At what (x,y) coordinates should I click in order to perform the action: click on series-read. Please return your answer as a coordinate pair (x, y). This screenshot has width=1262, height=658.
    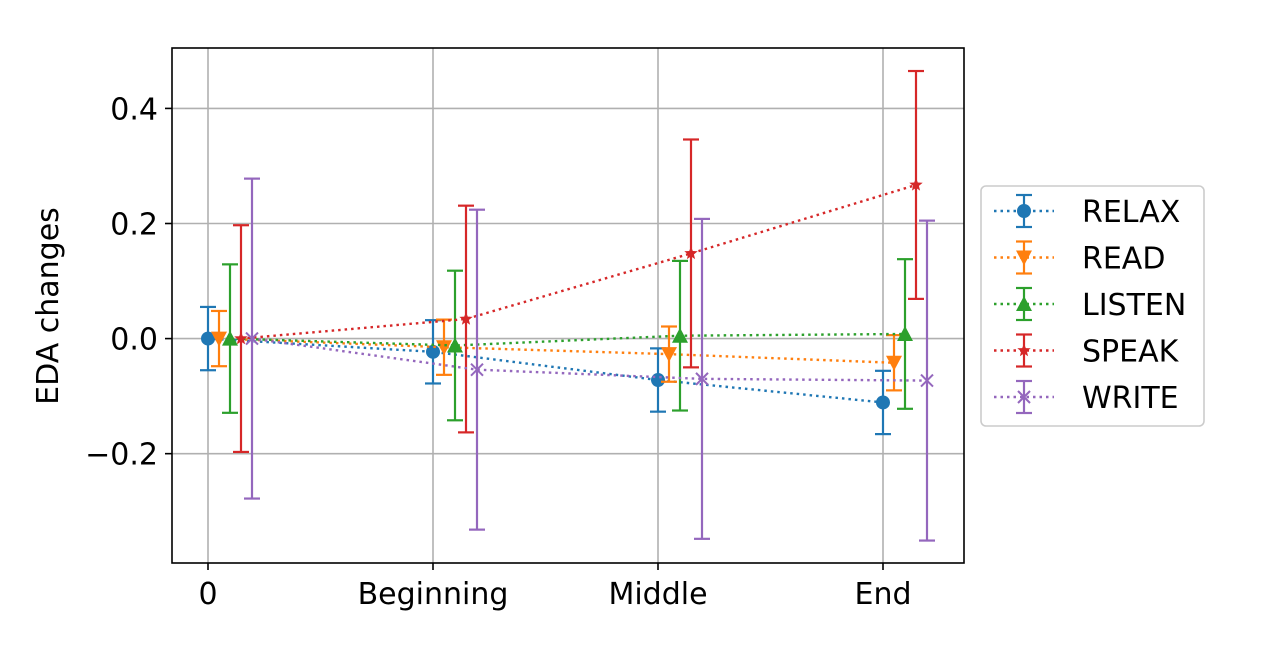
    Looking at the image, I should click on (556, 350).